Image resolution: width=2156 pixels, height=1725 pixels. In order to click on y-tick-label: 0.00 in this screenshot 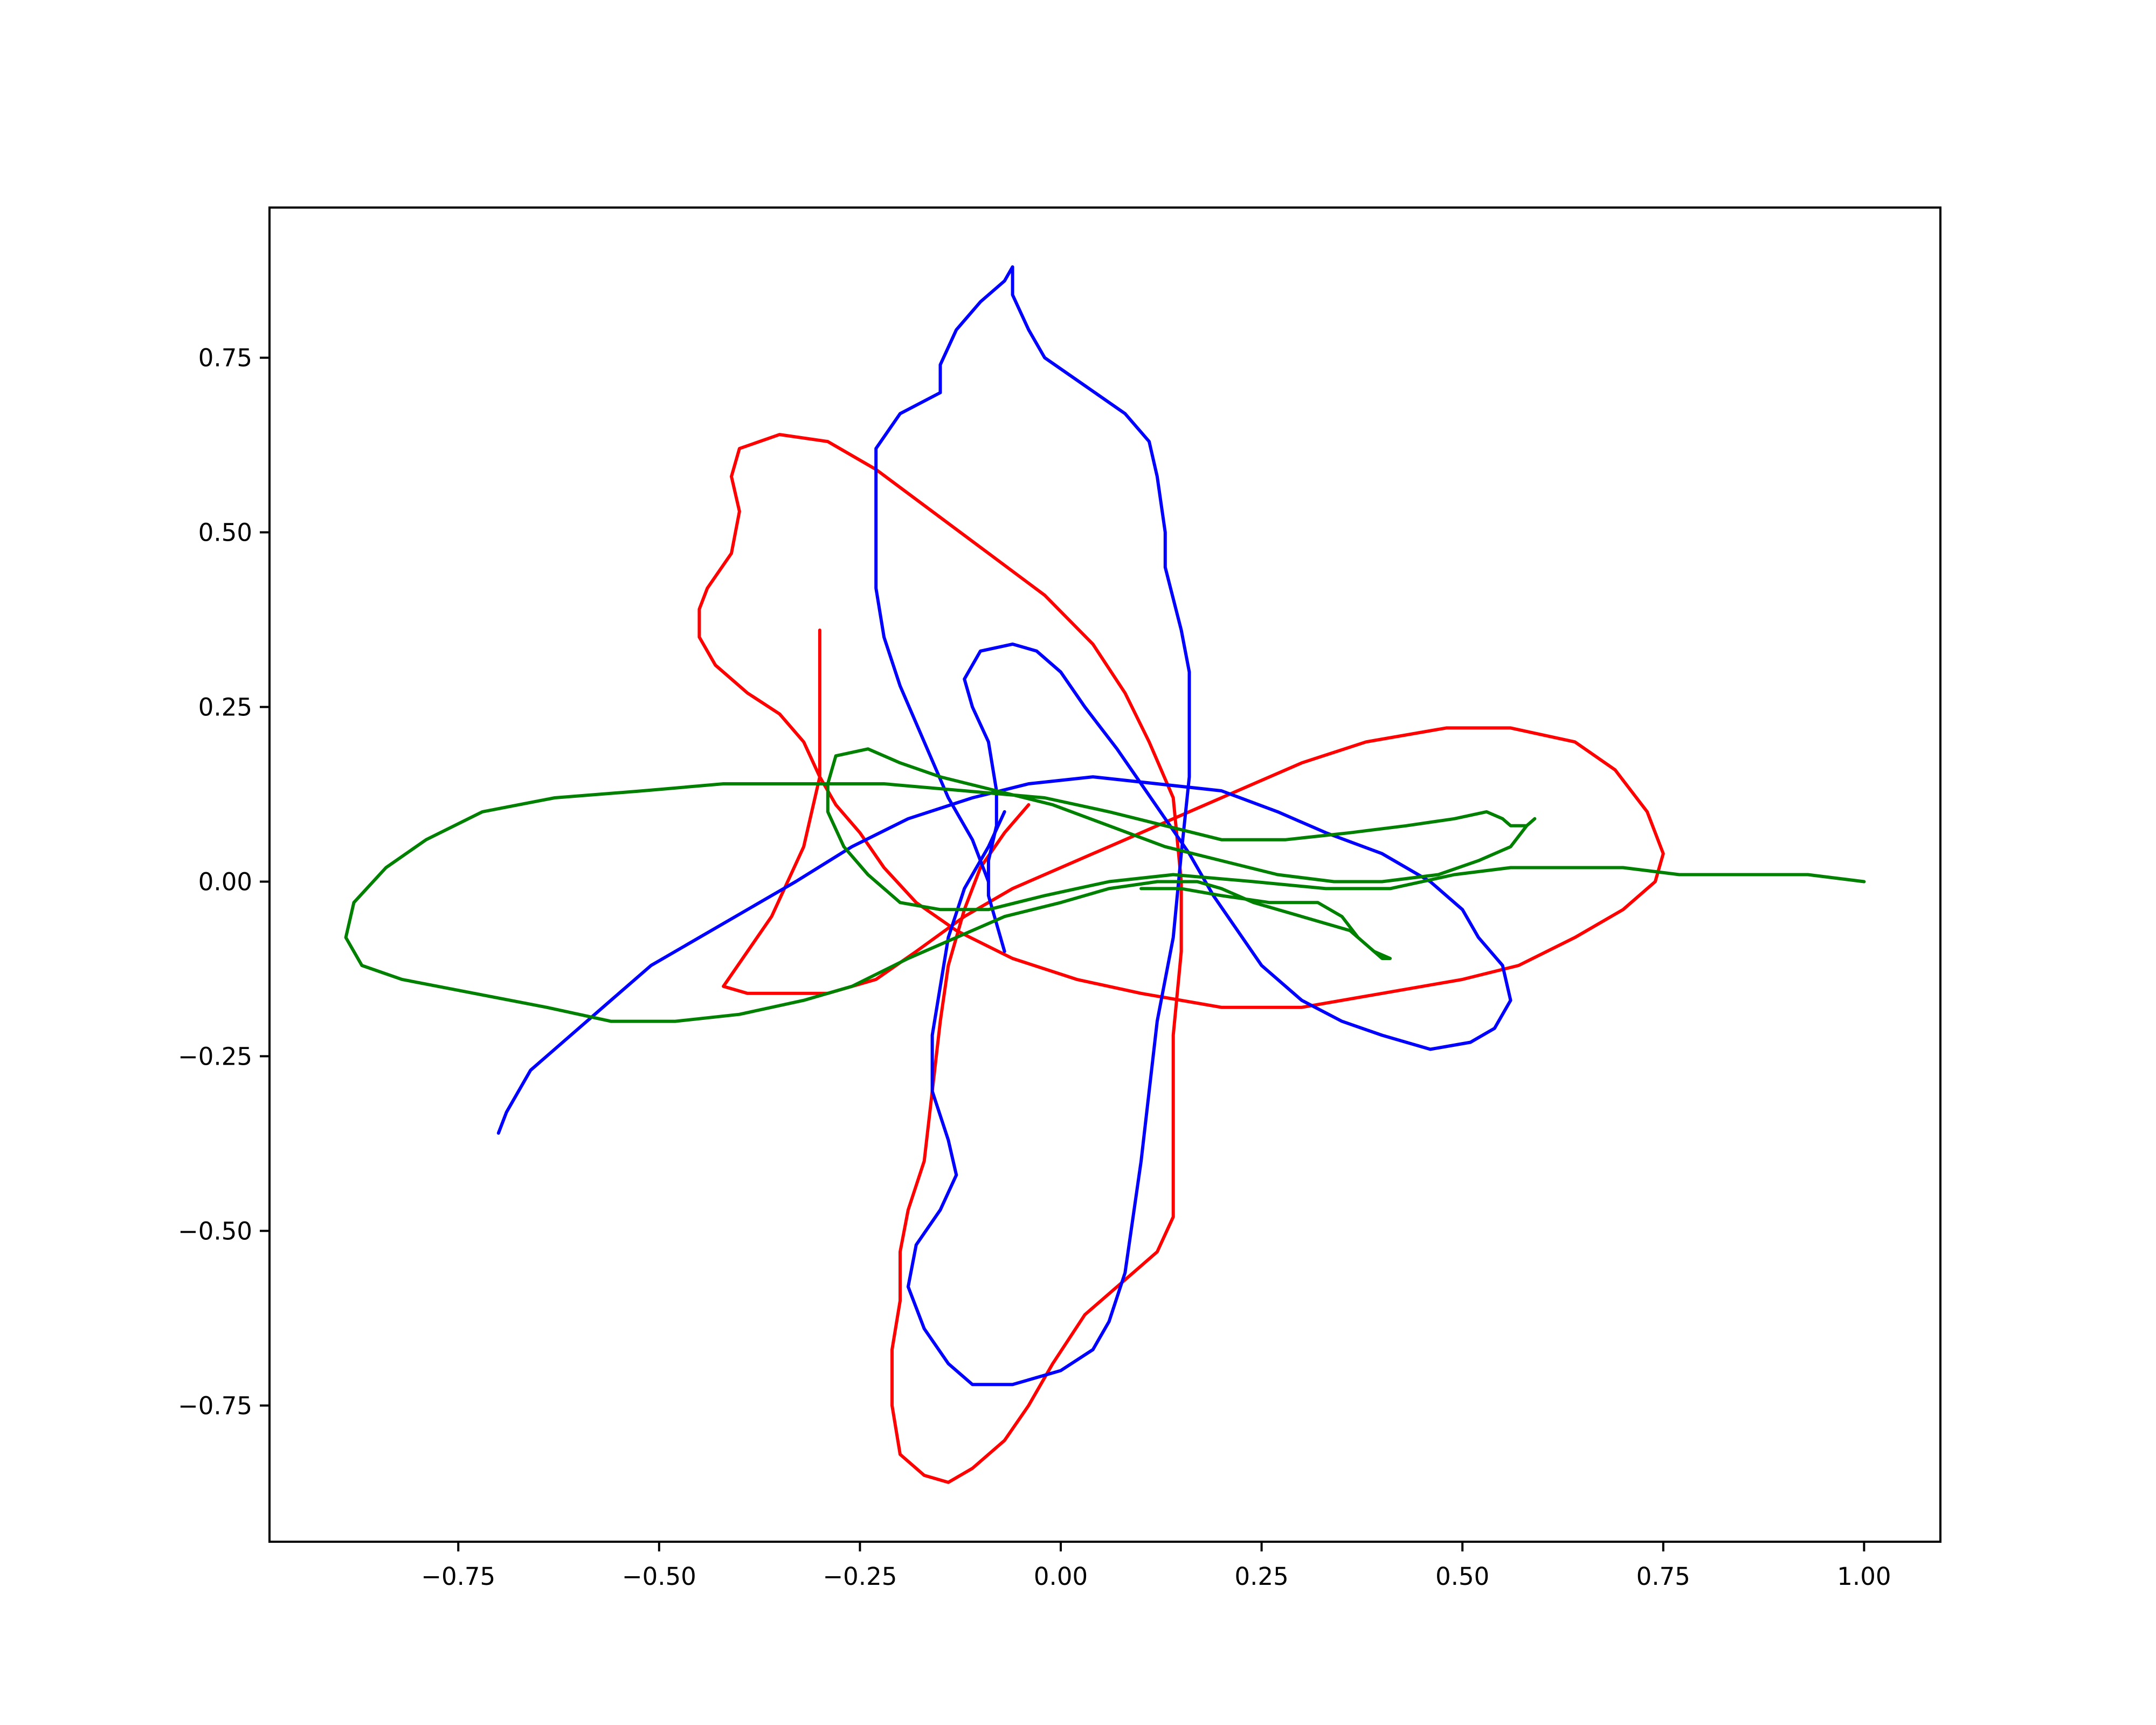, I will do `click(225, 881)`.